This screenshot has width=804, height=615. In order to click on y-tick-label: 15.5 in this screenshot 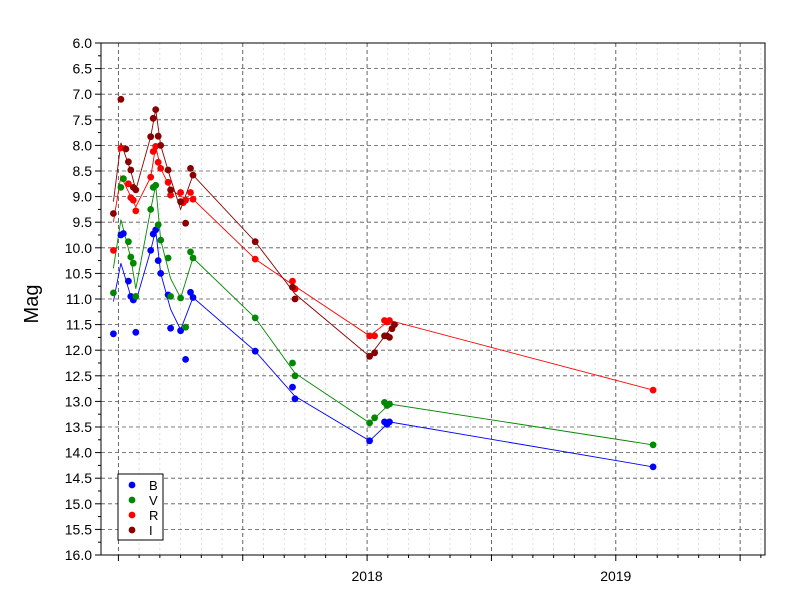, I will do `click(78, 529)`.